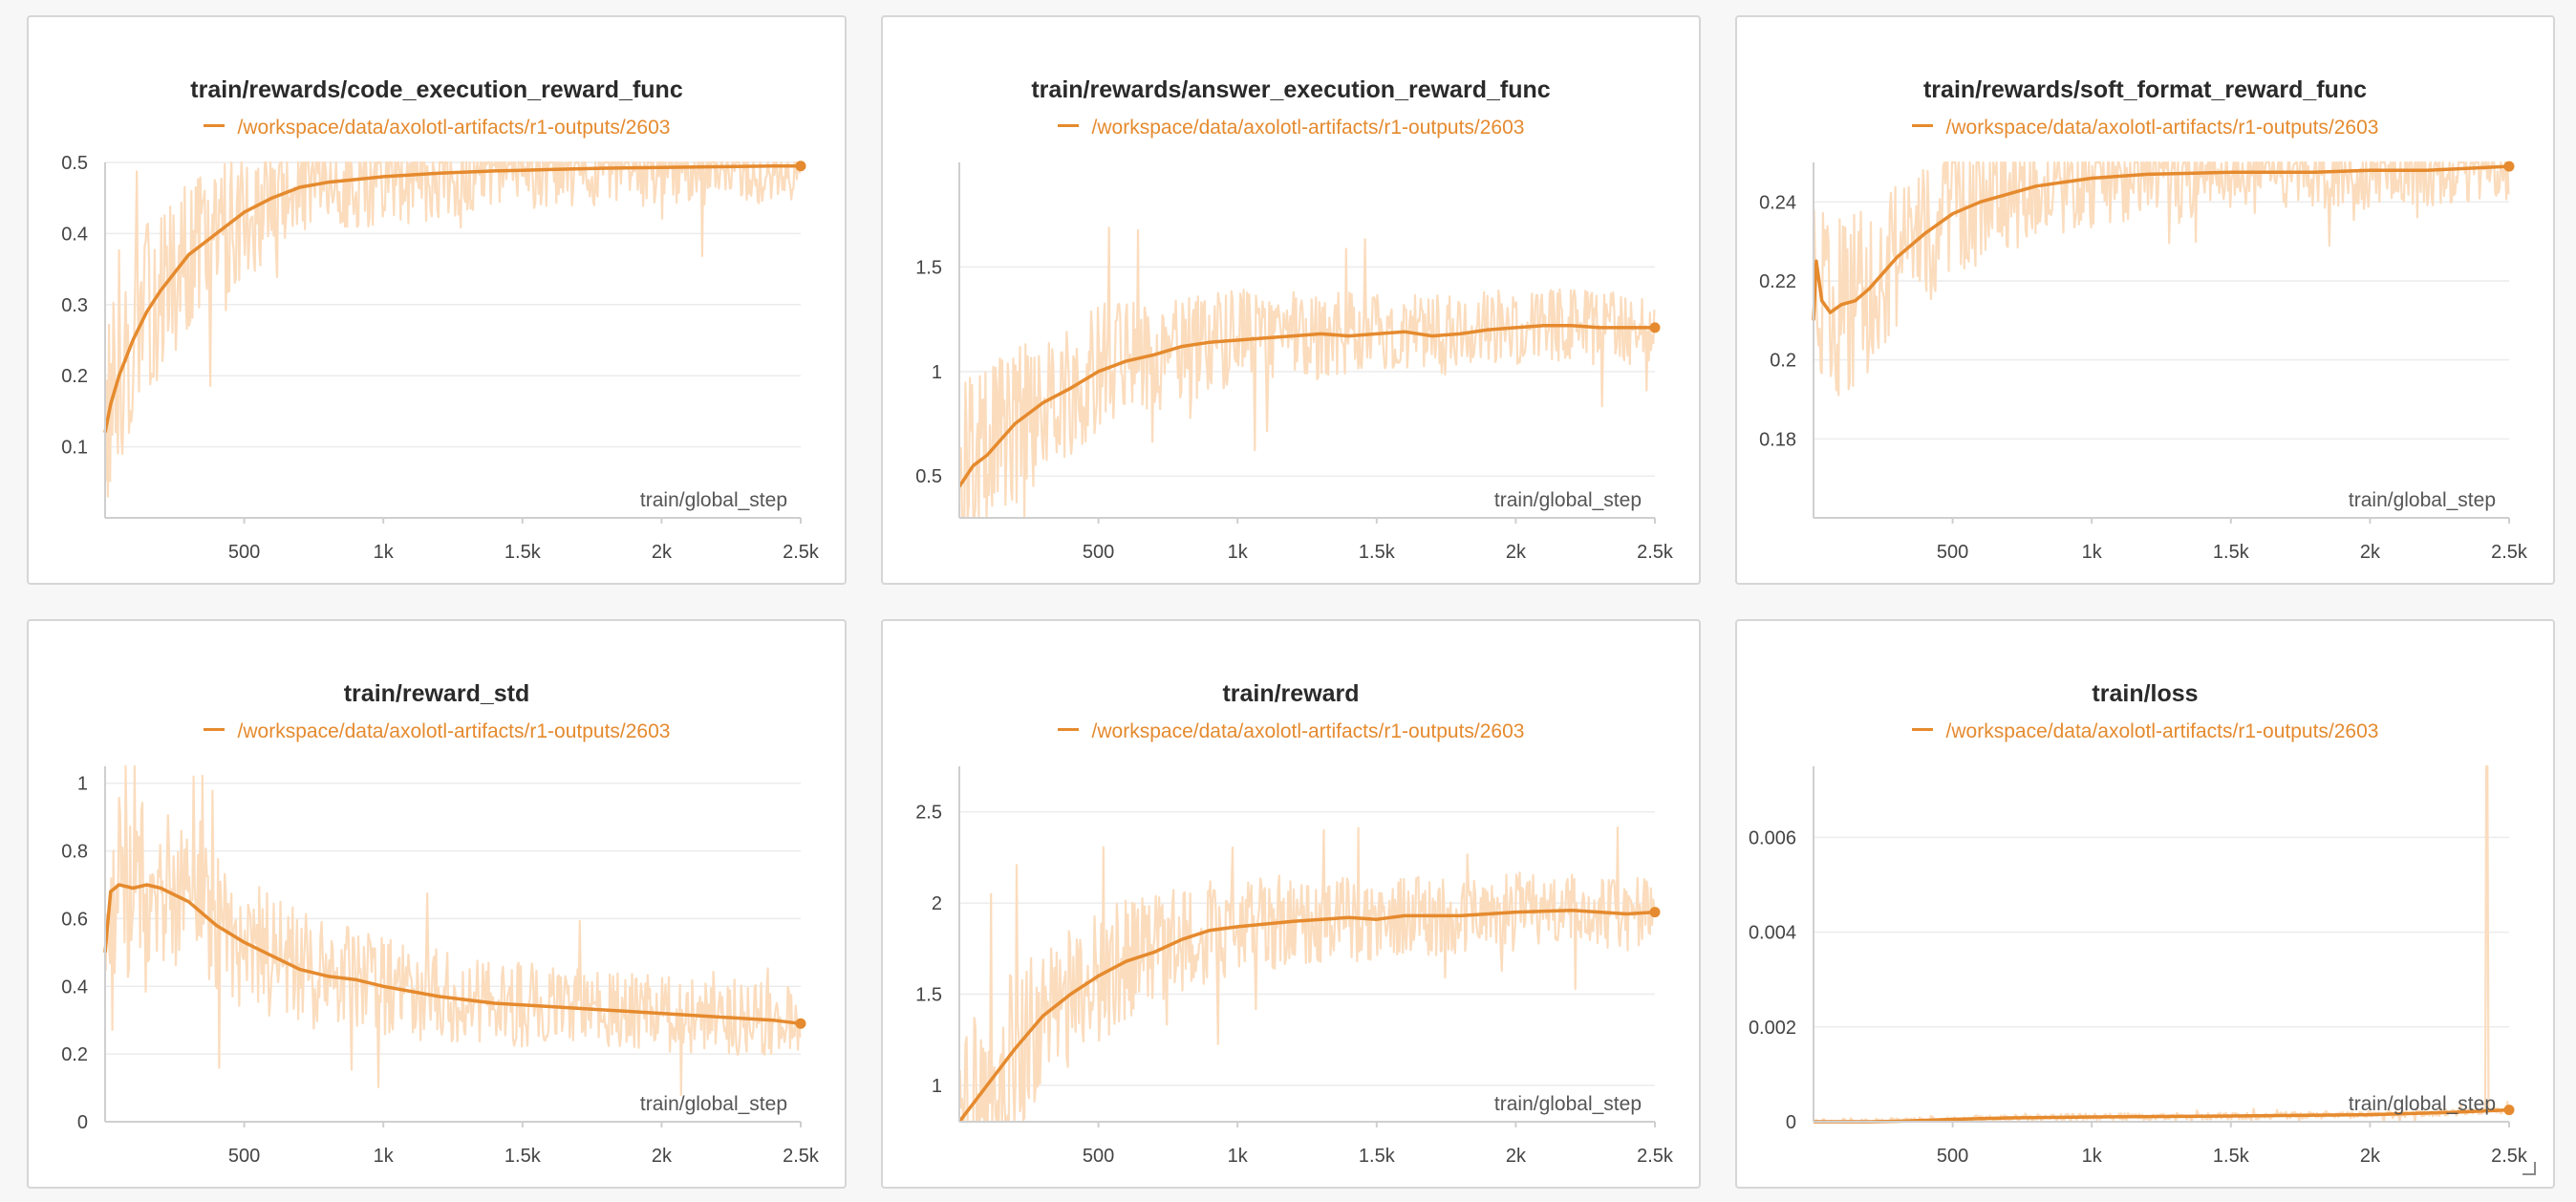 This screenshot has width=2576, height=1202. Describe the element at coordinates (74, 919) in the screenshot. I see `y-tick-label: 0.6` at that location.